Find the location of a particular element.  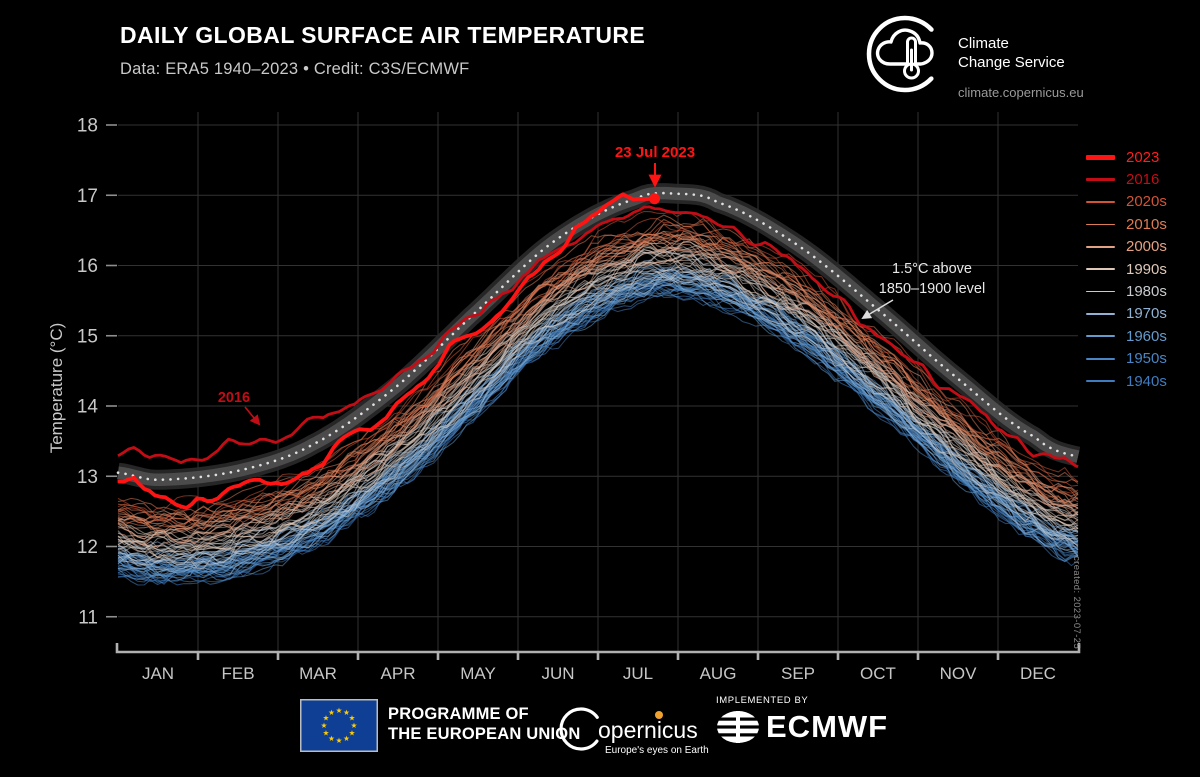

svg-text: 17 is located at coordinates (87, 196).